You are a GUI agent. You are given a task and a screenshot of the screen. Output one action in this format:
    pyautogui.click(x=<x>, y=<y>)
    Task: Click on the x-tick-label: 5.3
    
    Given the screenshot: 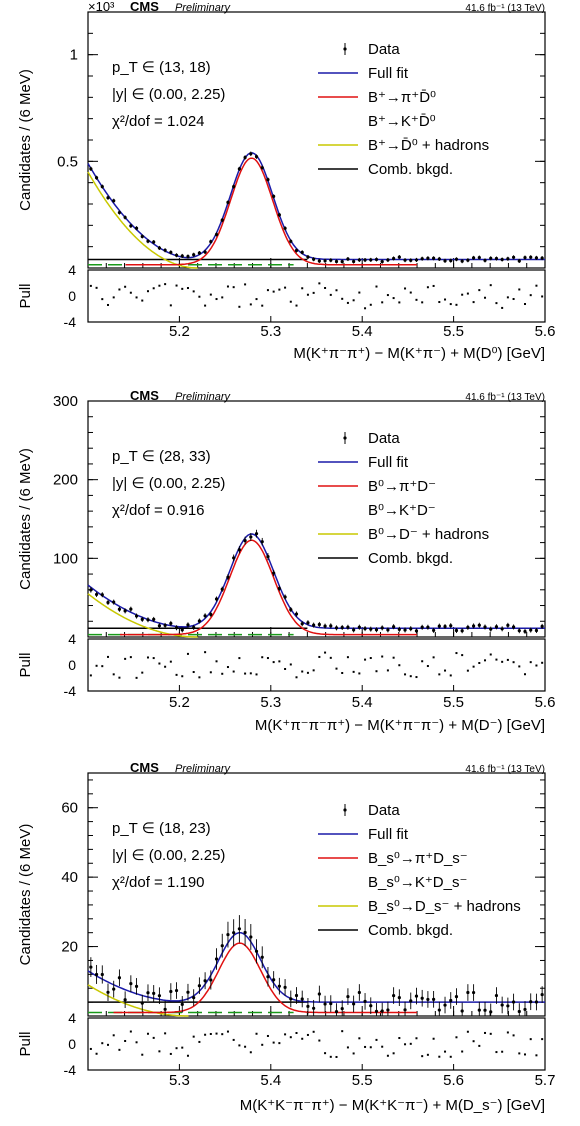 What is the action you would take?
    pyautogui.click(x=270, y=331)
    